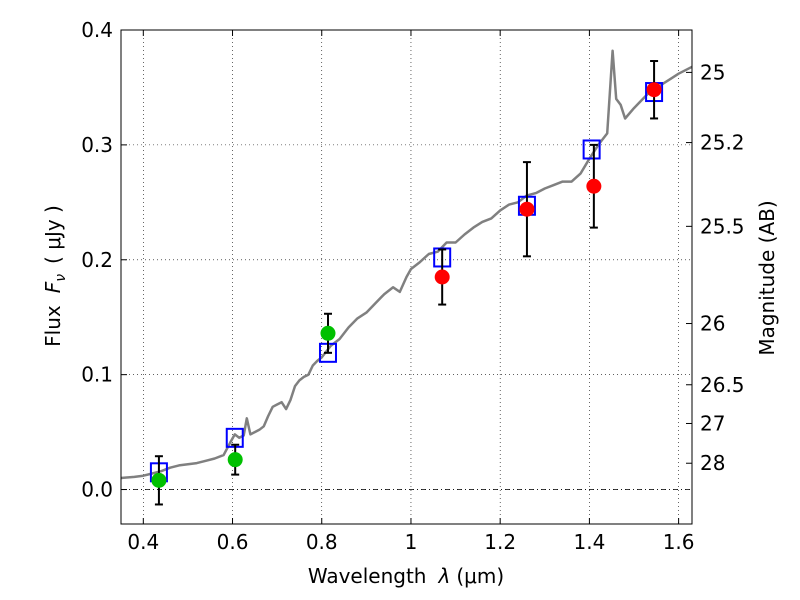  What do you see at coordinates (53, 234) in the screenshot?
I see `y-axis-label-unit: ( μJy )` at bounding box center [53, 234].